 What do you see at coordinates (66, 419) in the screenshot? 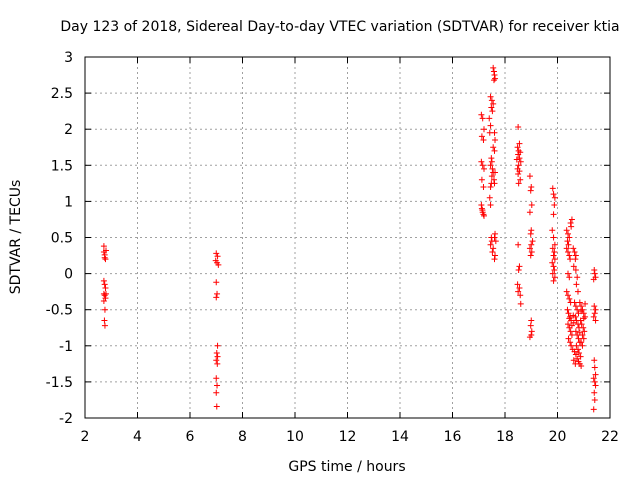
I see `y-tick-label: -2` at bounding box center [66, 419].